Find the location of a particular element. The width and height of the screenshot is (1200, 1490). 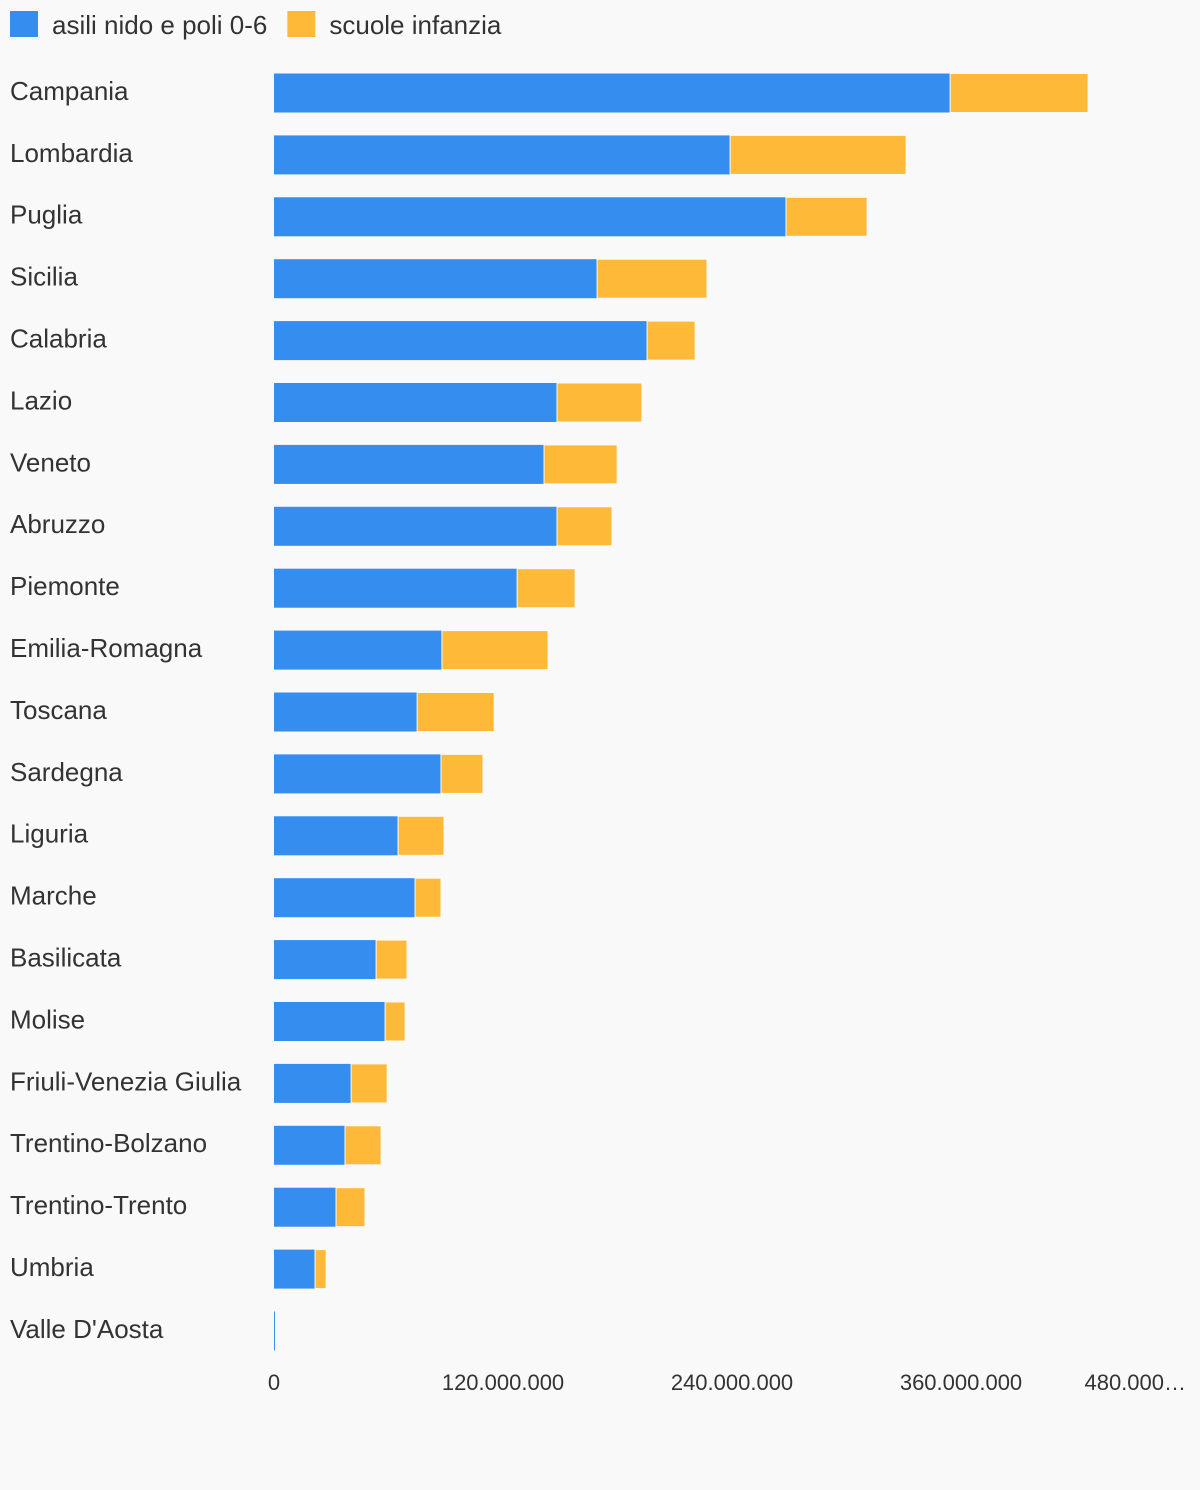

category-label: Calabria is located at coordinates (58, 338).